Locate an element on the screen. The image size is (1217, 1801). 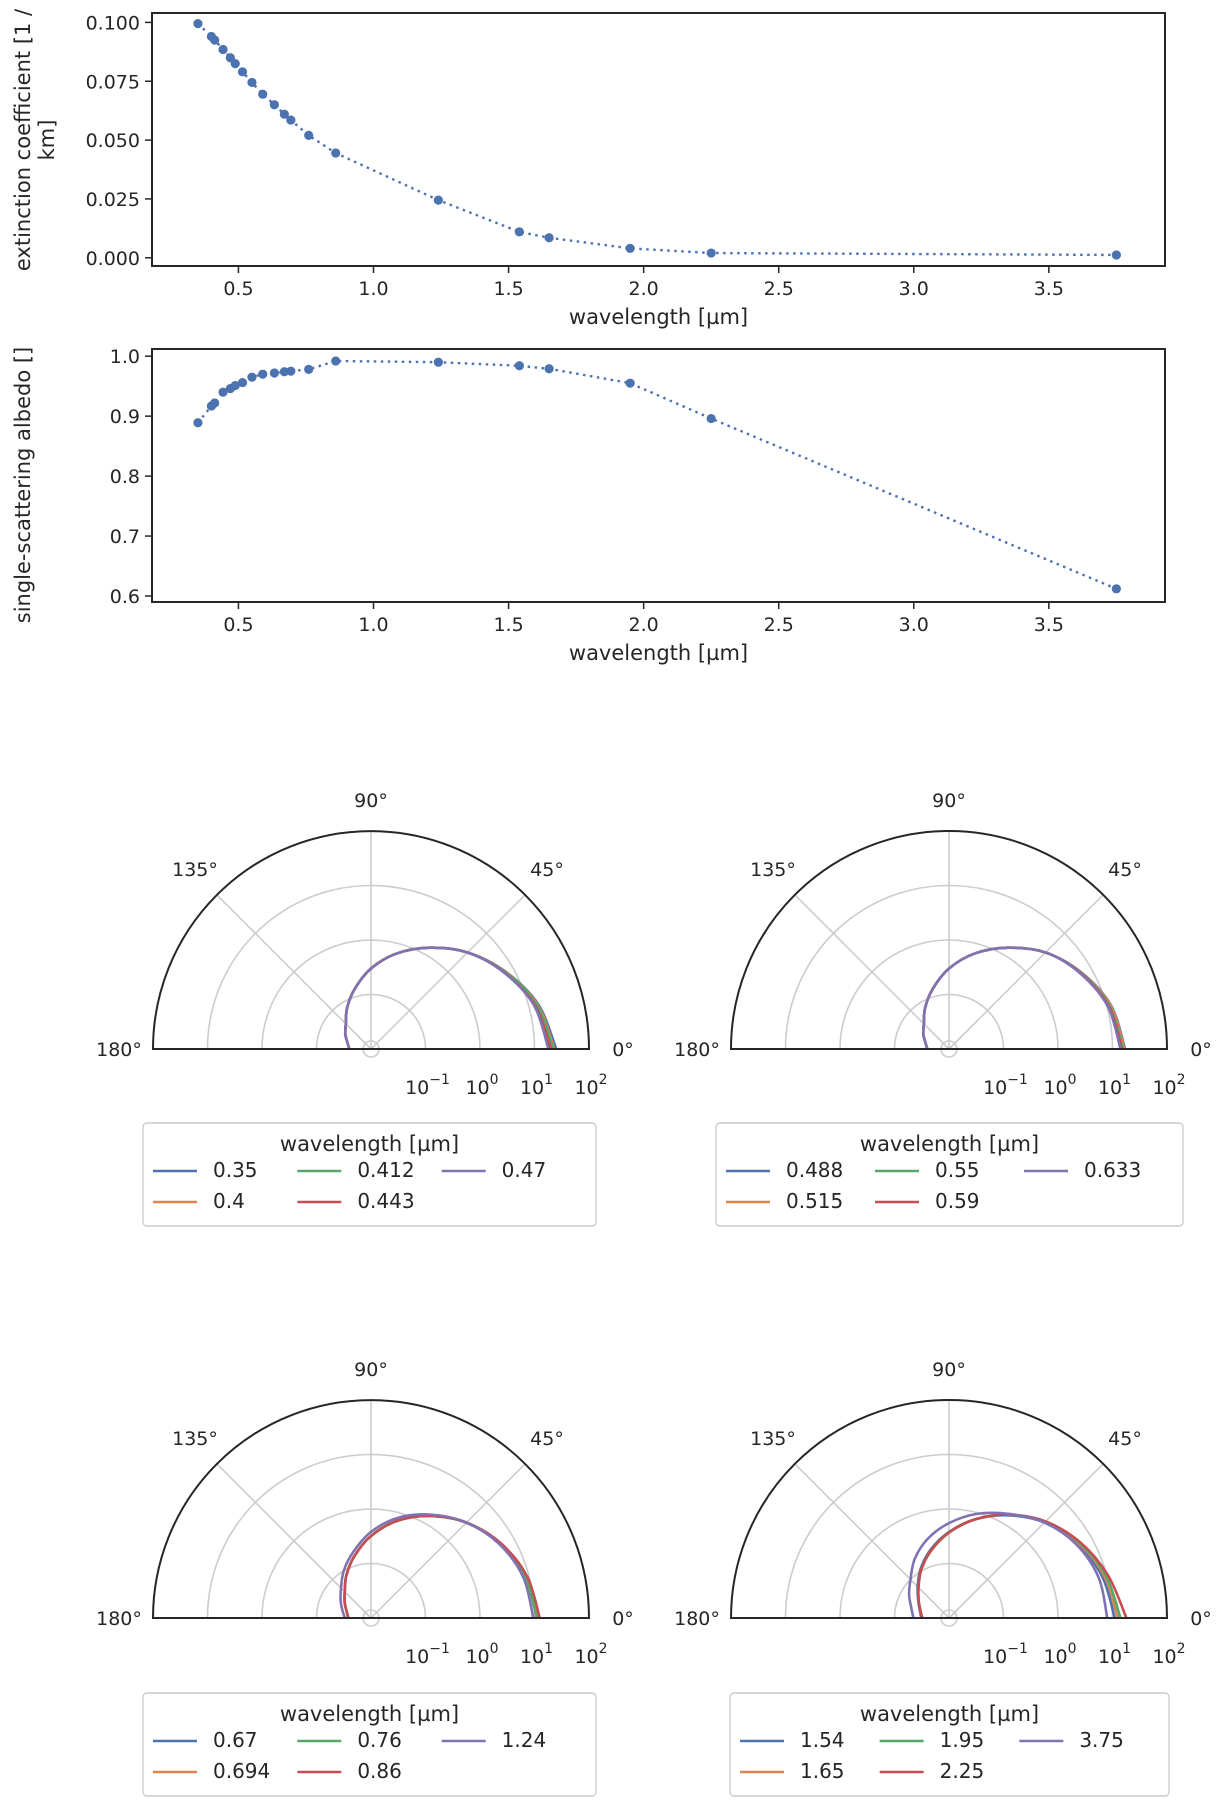
angle-label: 0° is located at coordinates (623, 1050).